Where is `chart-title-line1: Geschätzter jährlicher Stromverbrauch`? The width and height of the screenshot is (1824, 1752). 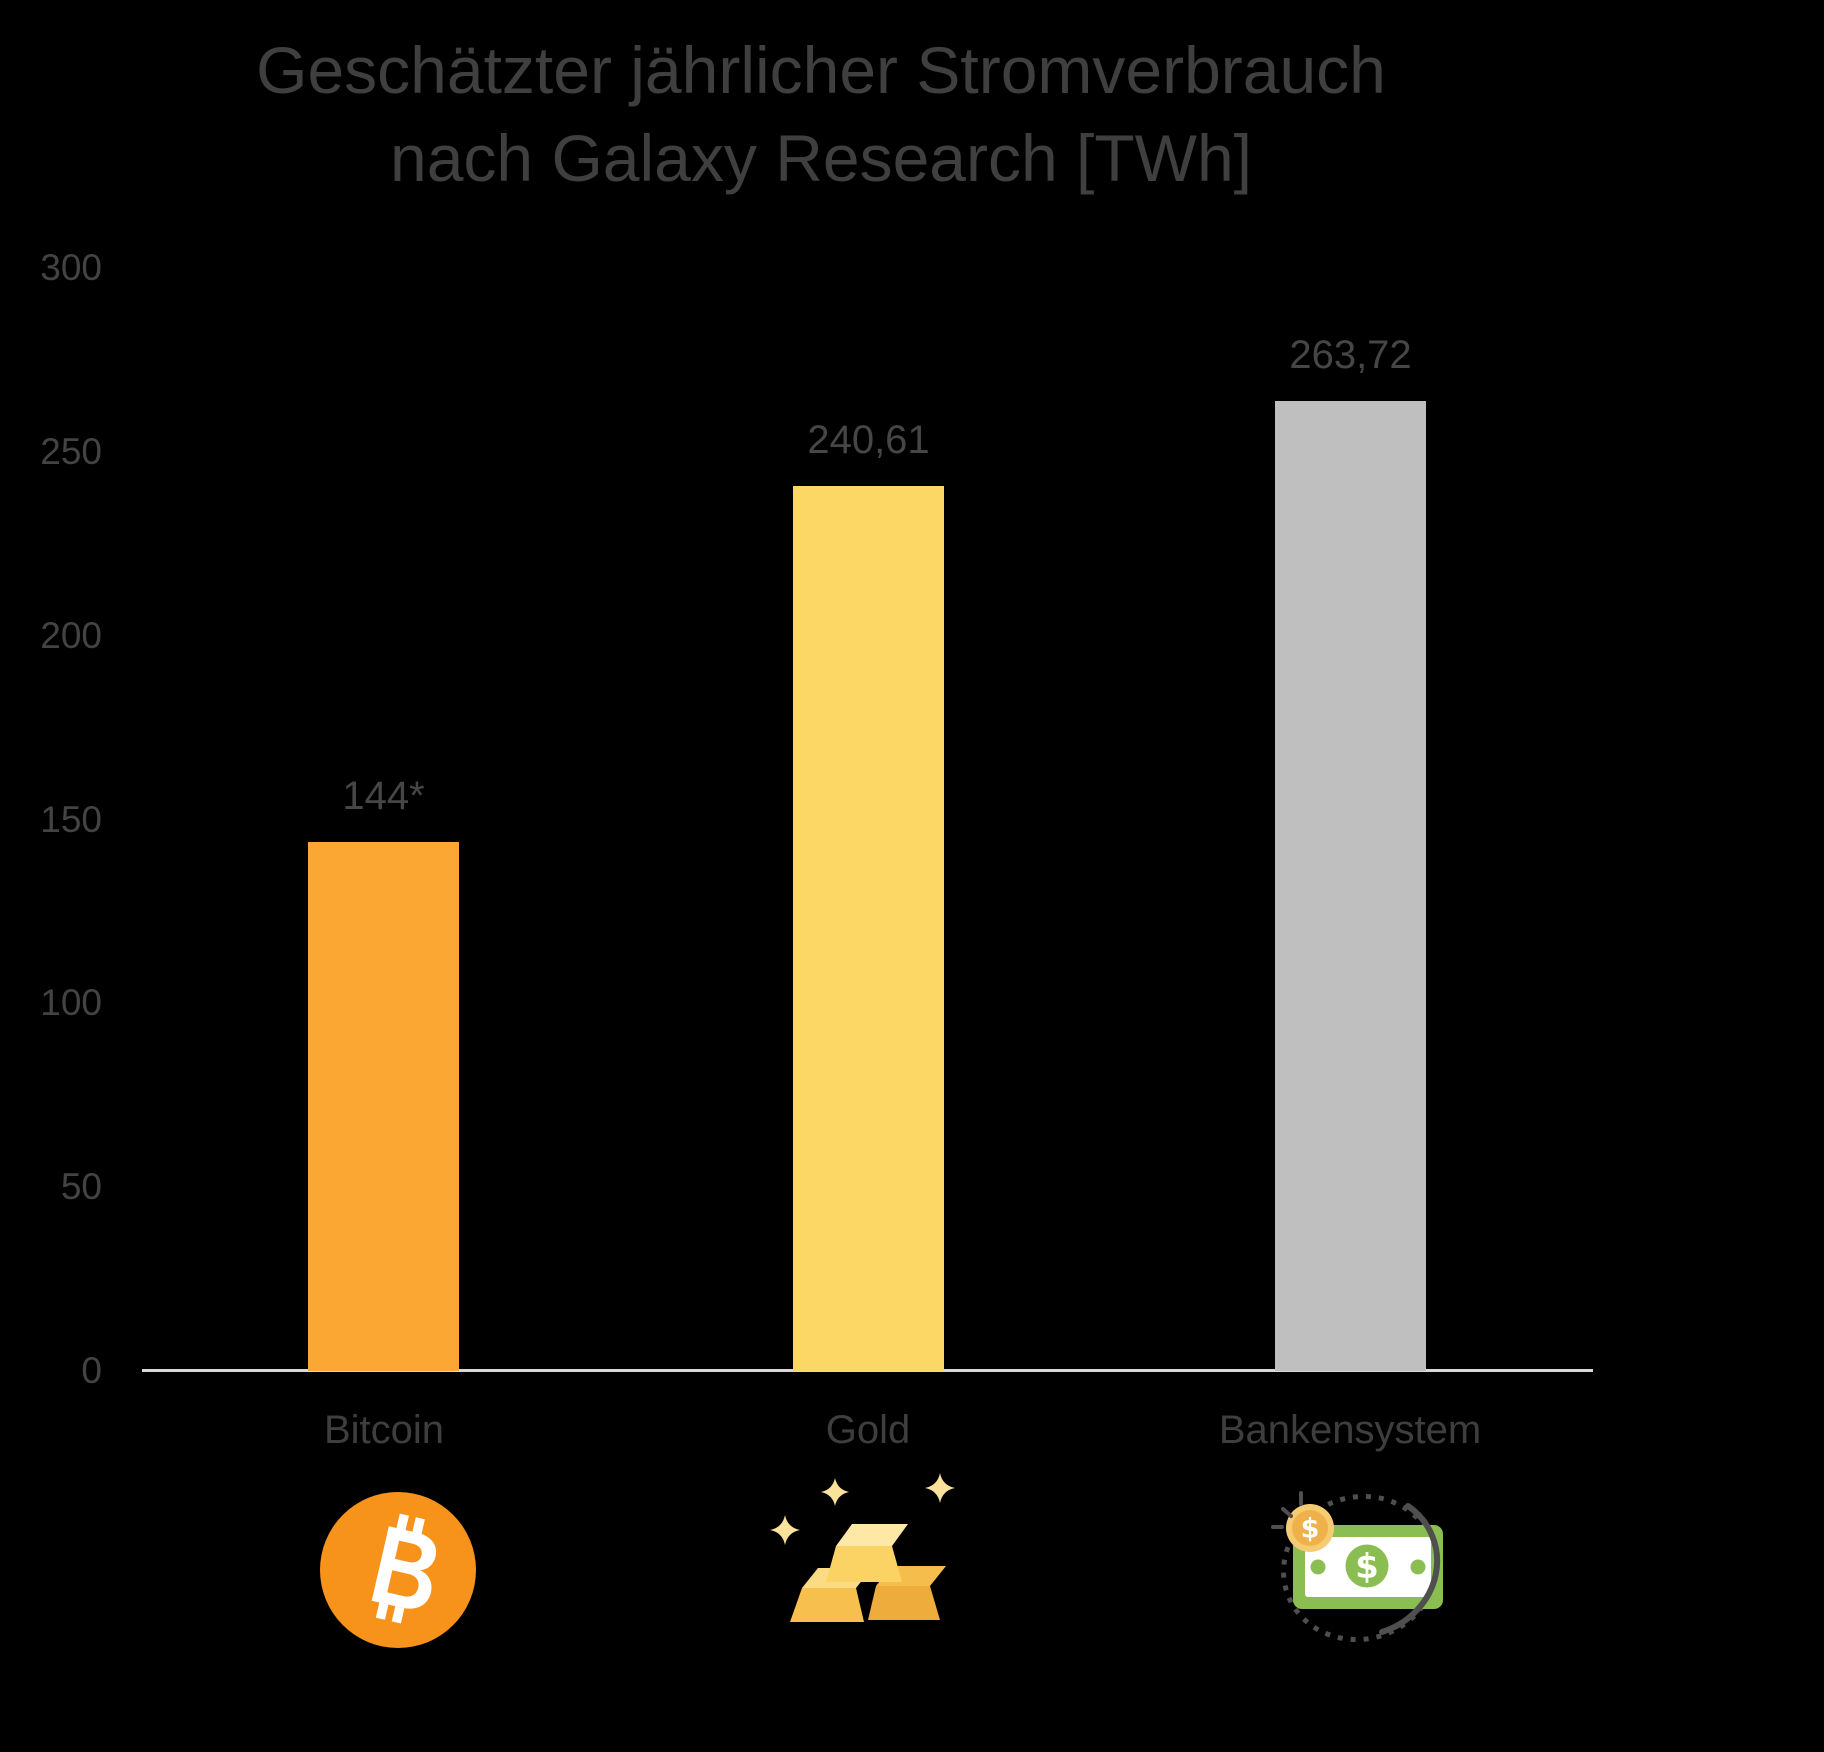 chart-title-line1: Geschätzter jährlicher Stromverbrauch is located at coordinates (821, 70).